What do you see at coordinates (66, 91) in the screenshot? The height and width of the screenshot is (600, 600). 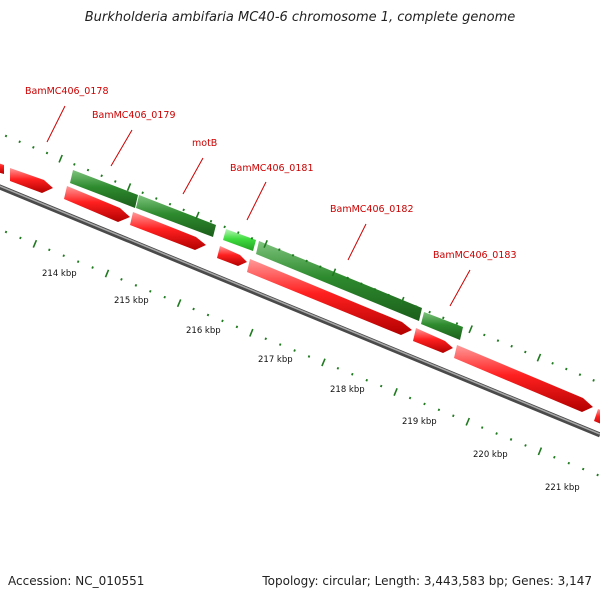 I see `gene-label: BamMC406_0178` at bounding box center [66, 91].